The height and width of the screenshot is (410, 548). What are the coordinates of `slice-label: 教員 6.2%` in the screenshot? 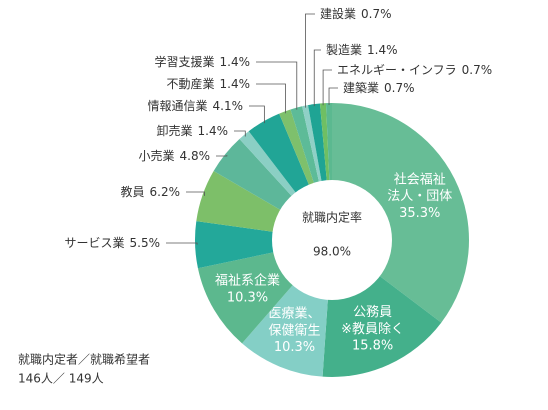 It's located at (150, 191).